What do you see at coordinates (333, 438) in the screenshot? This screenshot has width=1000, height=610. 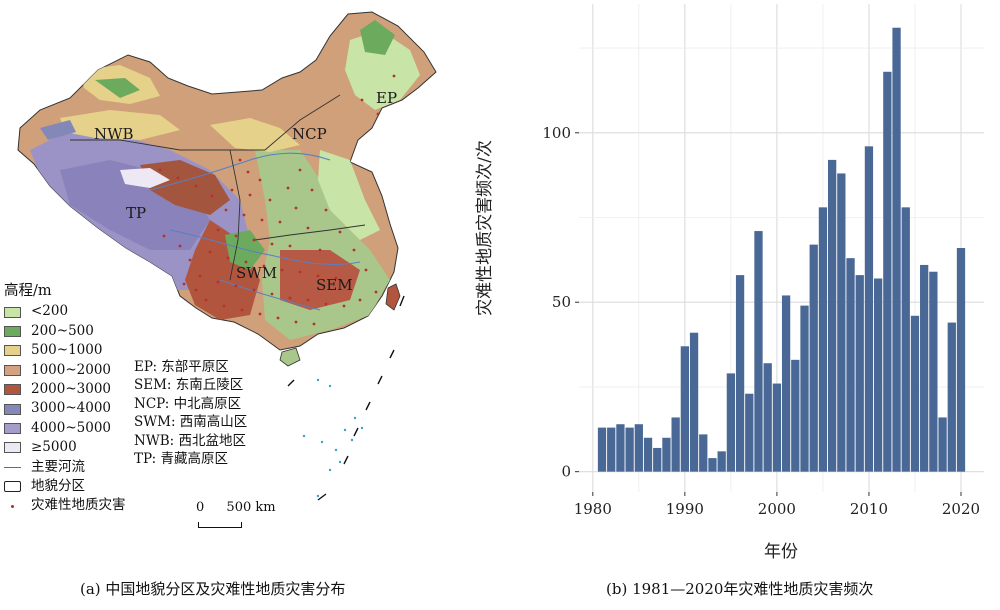 I see `south-china-sea-dots` at bounding box center [333, 438].